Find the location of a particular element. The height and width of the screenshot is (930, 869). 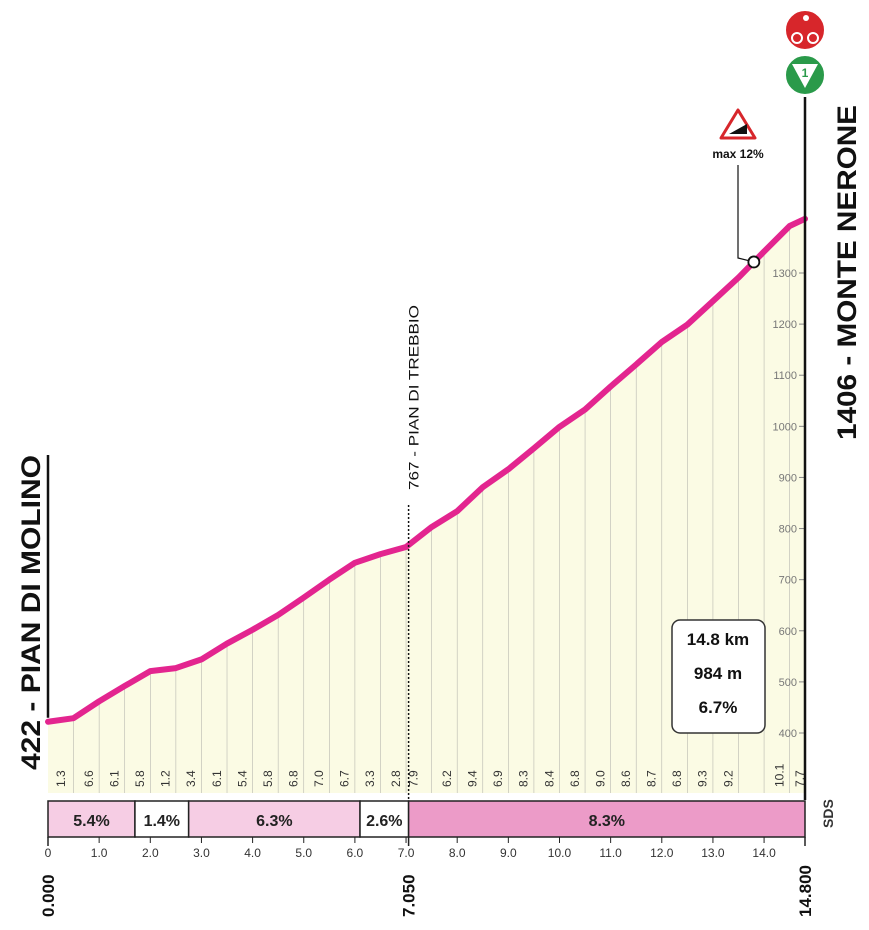

category-triangle is located at coordinates (805, 76).